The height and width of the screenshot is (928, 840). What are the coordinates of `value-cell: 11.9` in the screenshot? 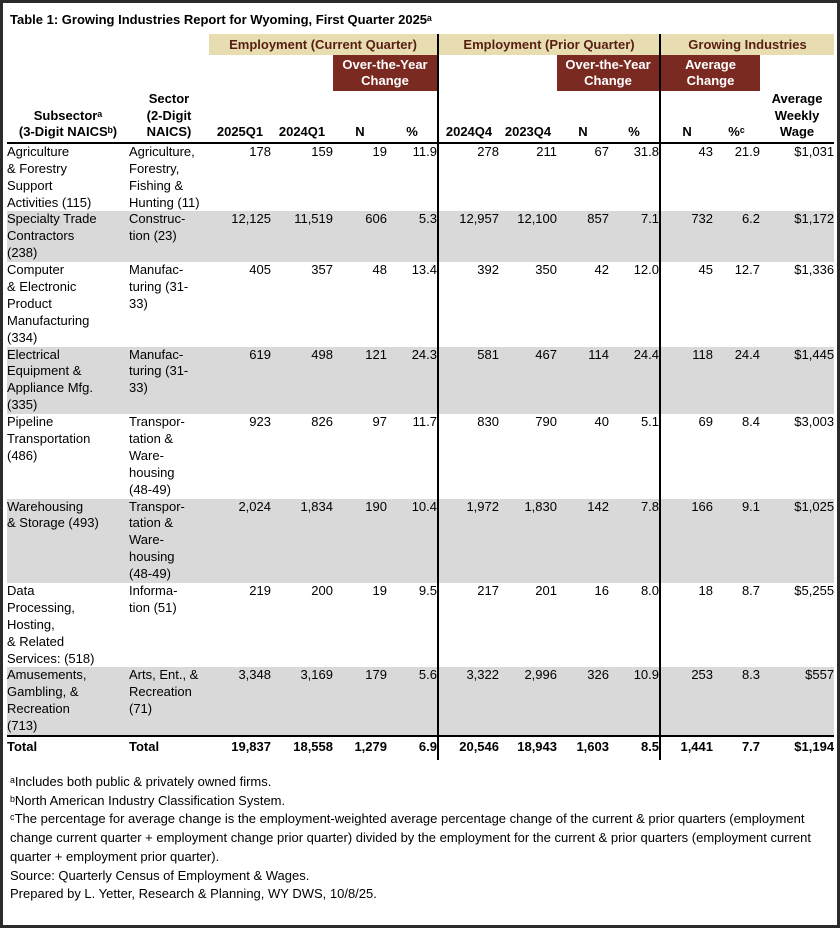 It's located at (424, 151).